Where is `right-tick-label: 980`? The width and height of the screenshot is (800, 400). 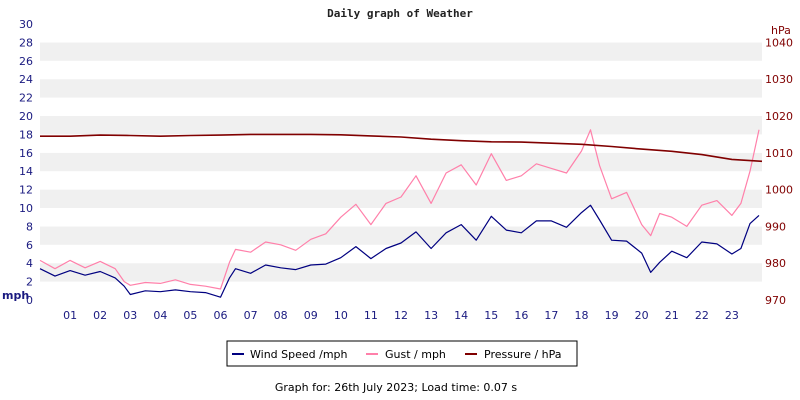 right-tick-label: 980 is located at coordinates (775, 263).